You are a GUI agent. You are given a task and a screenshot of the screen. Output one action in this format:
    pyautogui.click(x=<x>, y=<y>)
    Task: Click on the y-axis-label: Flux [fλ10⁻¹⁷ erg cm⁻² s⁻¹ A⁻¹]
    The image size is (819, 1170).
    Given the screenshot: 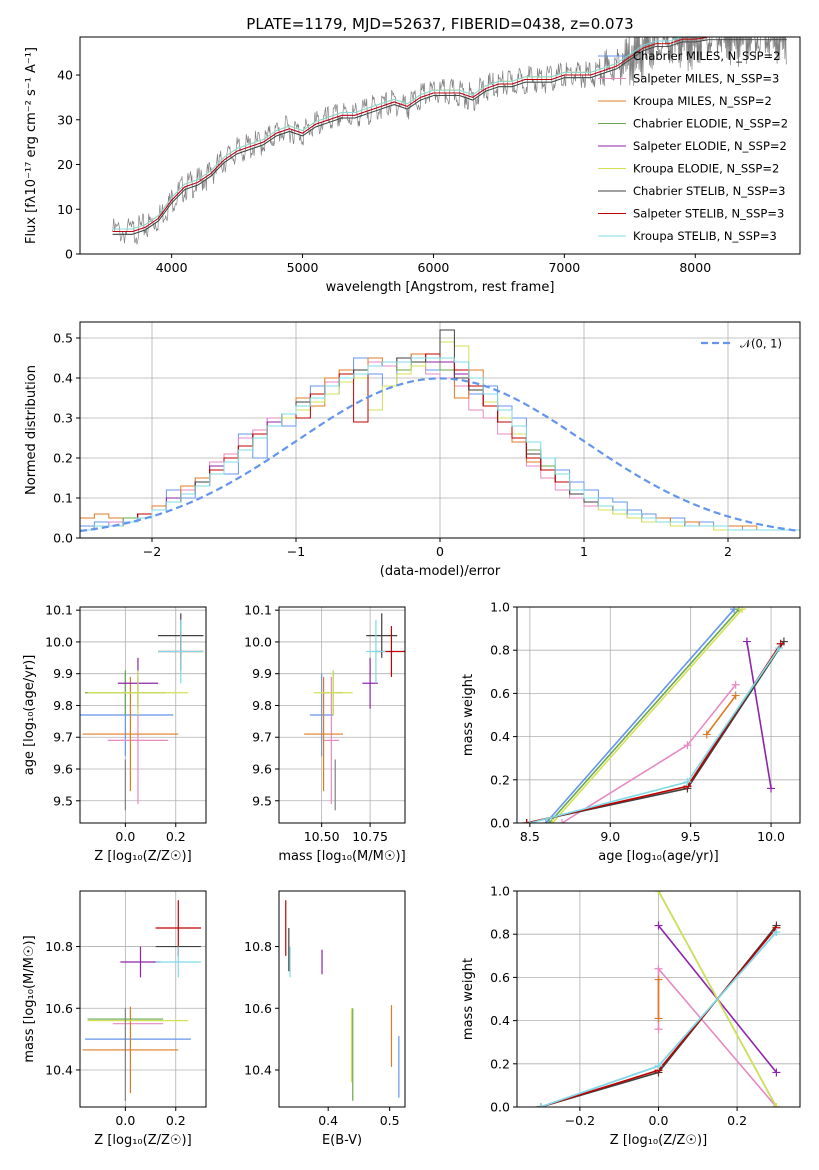 What is the action you would take?
    pyautogui.click(x=31, y=145)
    